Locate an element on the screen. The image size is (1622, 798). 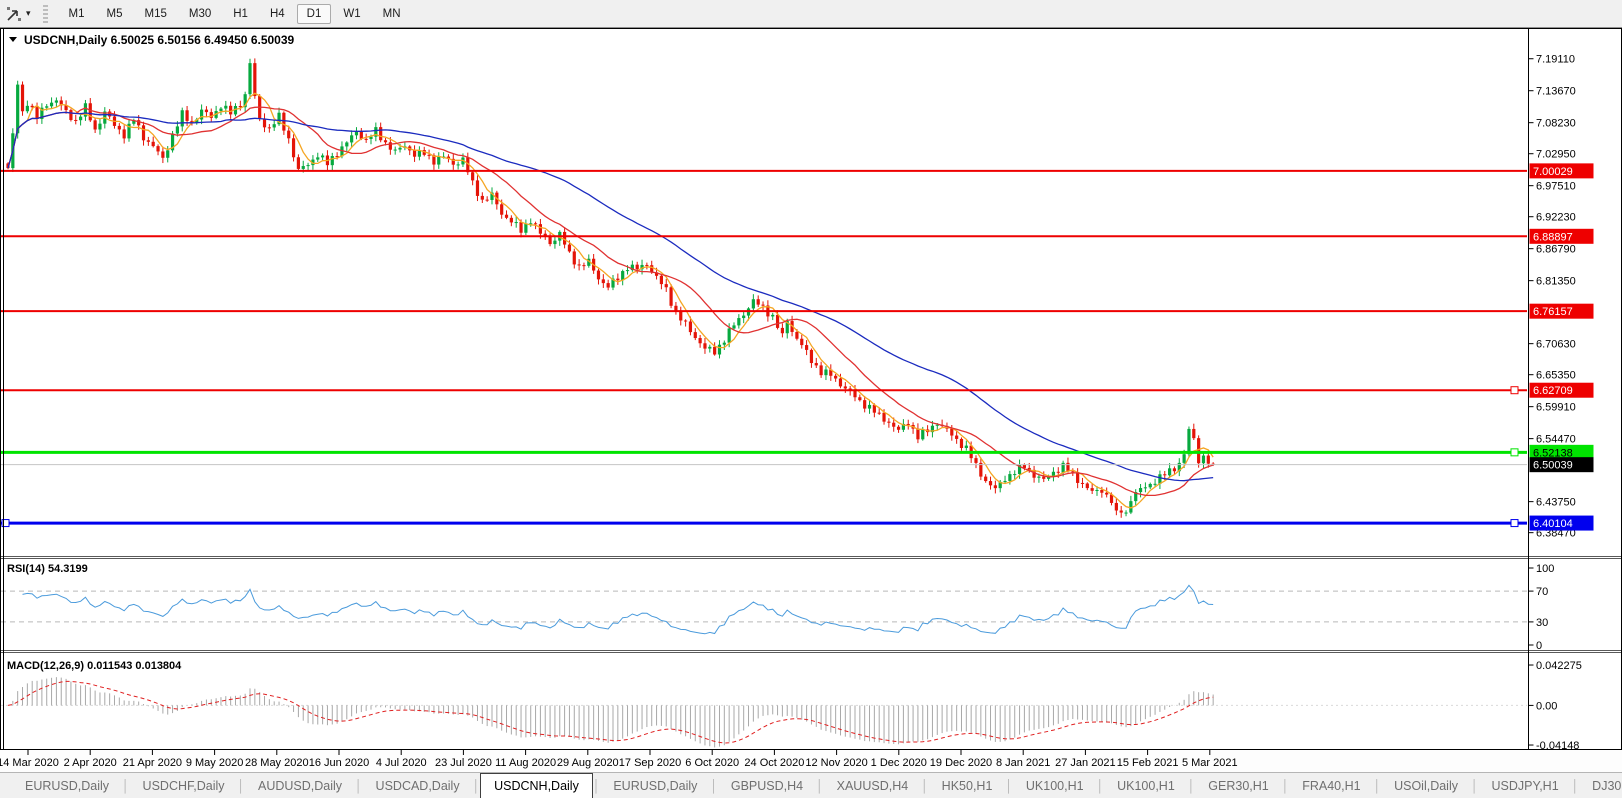
rsi-tick-label: 0 is located at coordinates (1539, 646).